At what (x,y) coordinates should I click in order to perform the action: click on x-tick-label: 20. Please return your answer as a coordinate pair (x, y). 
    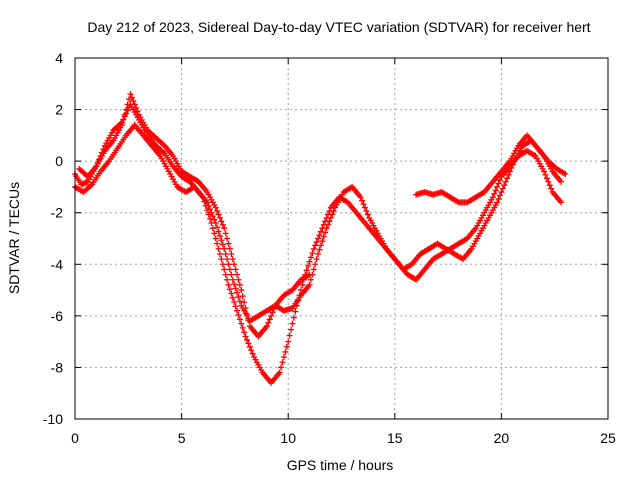
    Looking at the image, I should click on (502, 438).